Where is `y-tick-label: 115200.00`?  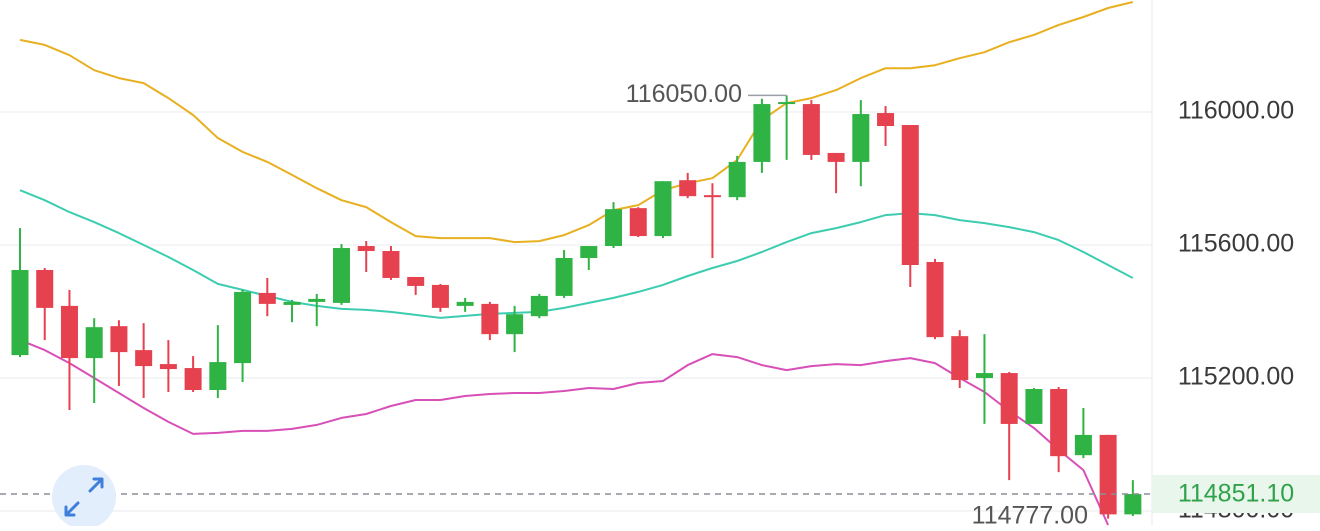 y-tick-label: 115200.00 is located at coordinates (1236, 377).